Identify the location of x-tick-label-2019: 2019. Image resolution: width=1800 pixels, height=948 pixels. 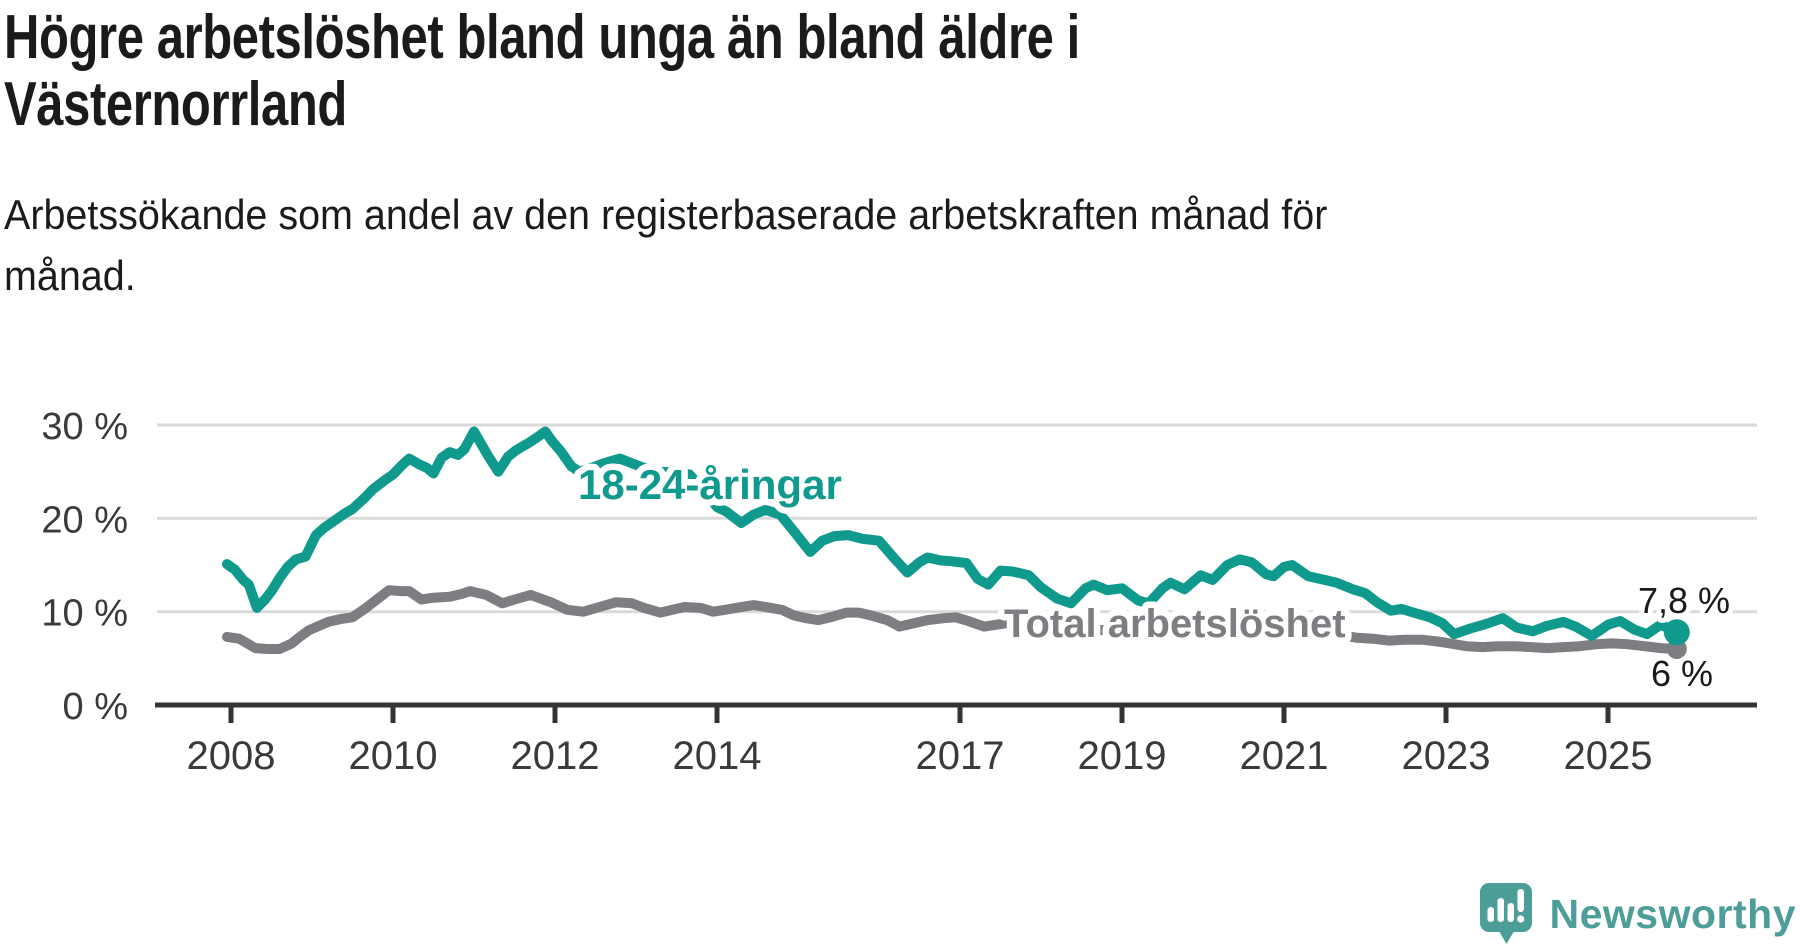
(1122, 756).